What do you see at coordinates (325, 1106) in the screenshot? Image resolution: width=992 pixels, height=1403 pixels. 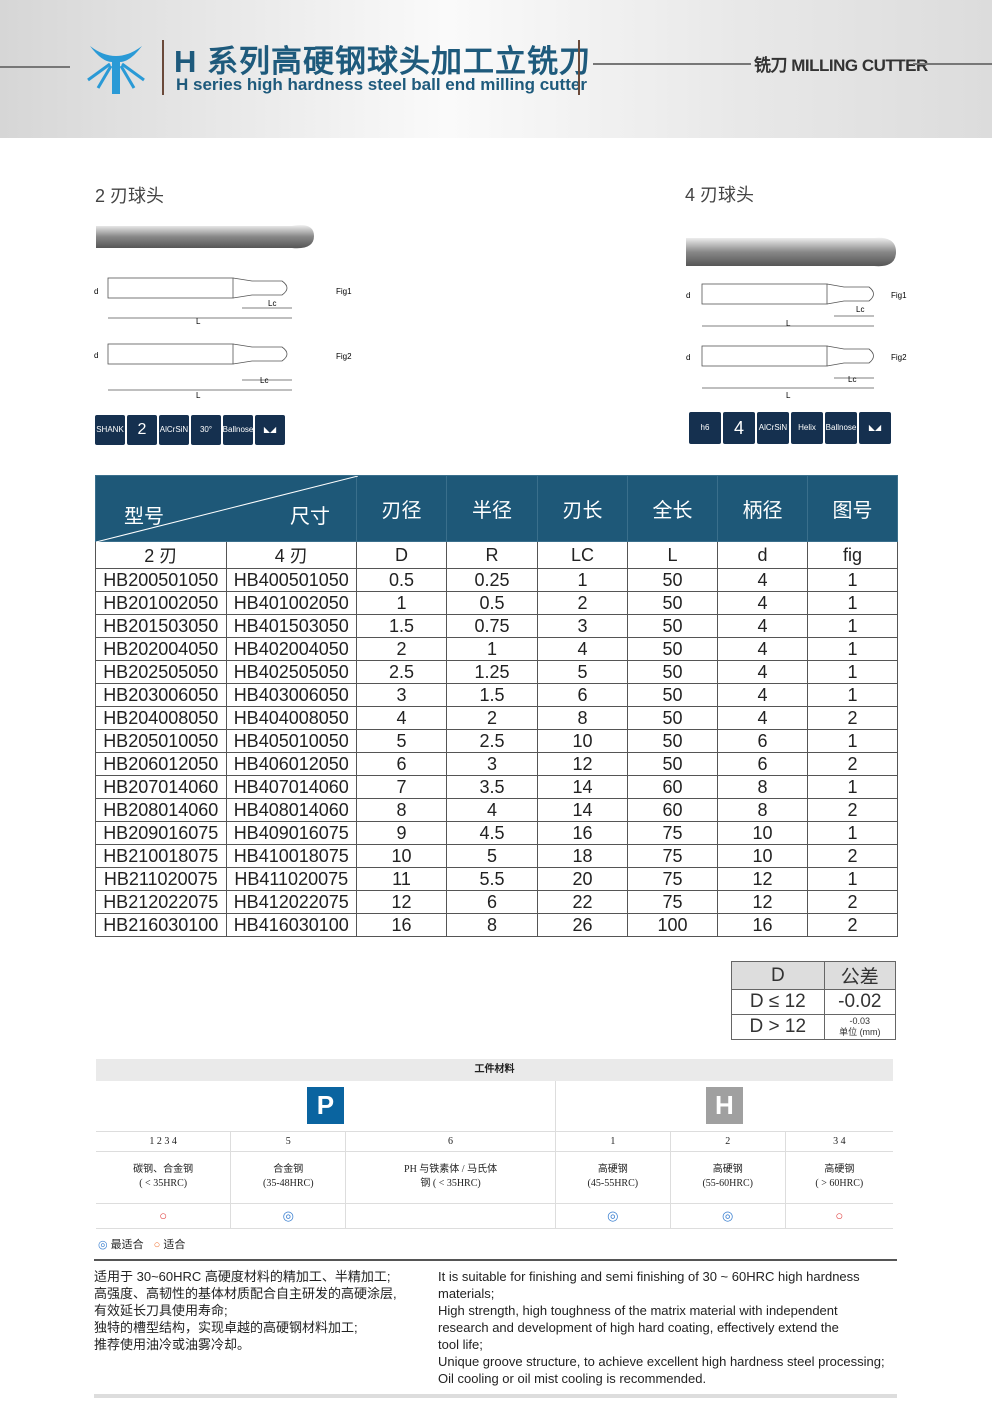 I see `material-group-p-badge: P` at bounding box center [325, 1106].